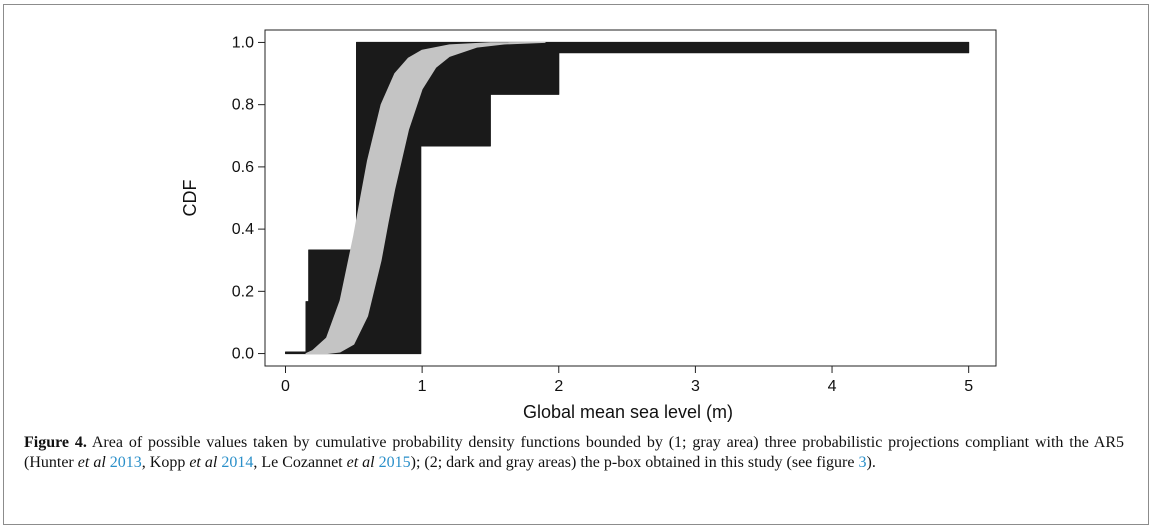  I want to click on x-tick-label: 2, so click(558, 386).